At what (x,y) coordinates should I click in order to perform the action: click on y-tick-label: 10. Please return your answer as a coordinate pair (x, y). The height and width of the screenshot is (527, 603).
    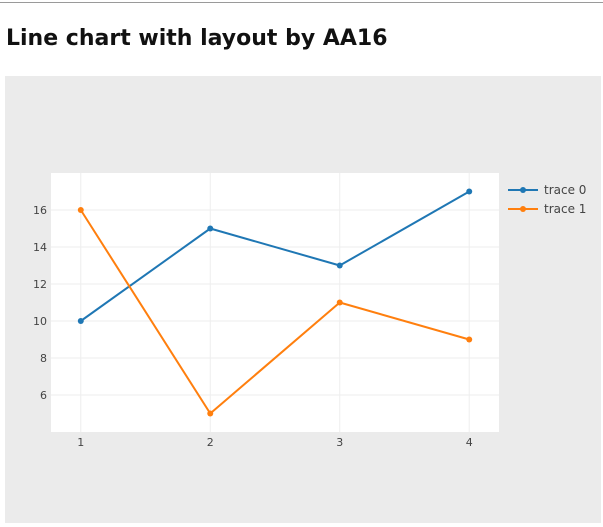
    Looking at the image, I should click on (40, 321).